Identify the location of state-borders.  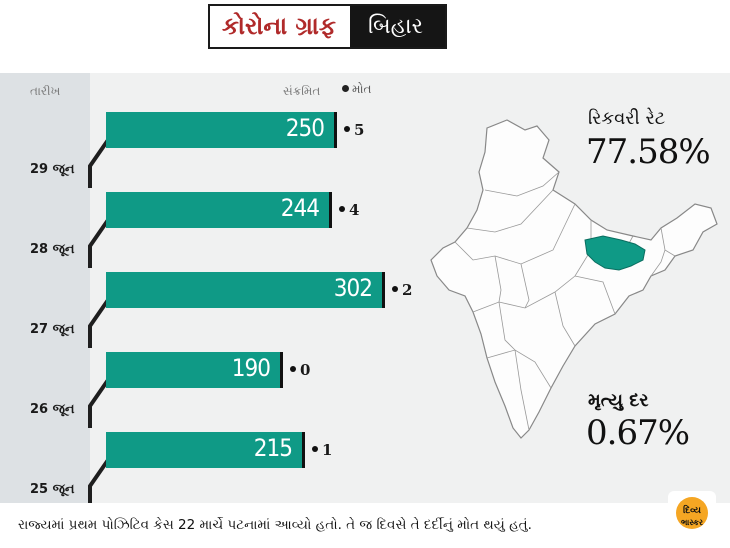
(565, 301).